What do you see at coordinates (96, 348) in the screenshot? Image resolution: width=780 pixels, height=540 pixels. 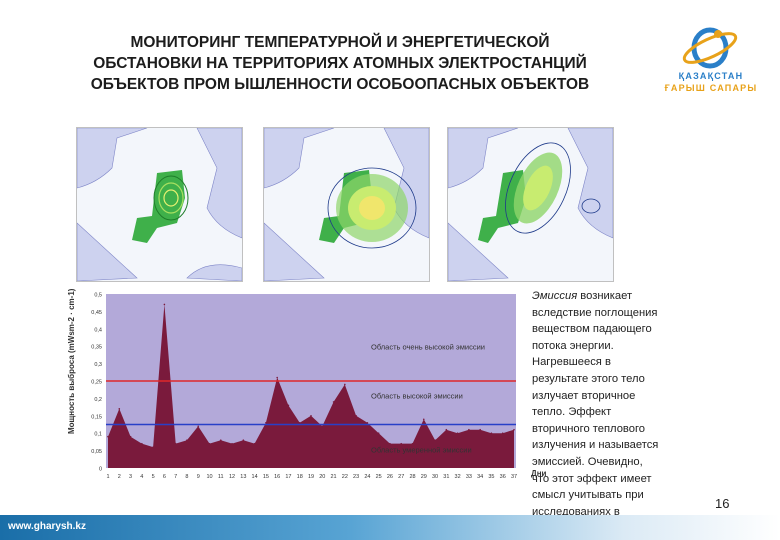 I see `y-tick-label: 0,35` at bounding box center [96, 348].